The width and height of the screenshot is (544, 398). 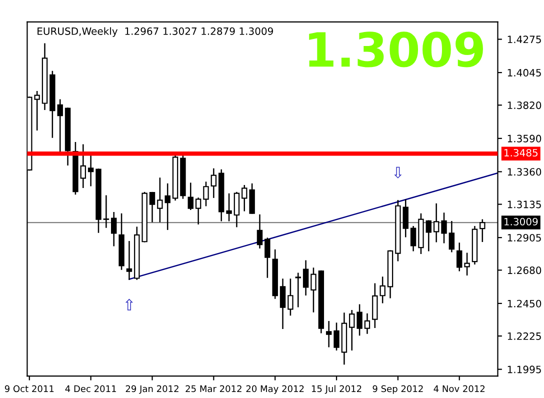 What do you see at coordinates (524, 40) in the screenshot?
I see `y-tick-label: 1.4275` at bounding box center [524, 40].